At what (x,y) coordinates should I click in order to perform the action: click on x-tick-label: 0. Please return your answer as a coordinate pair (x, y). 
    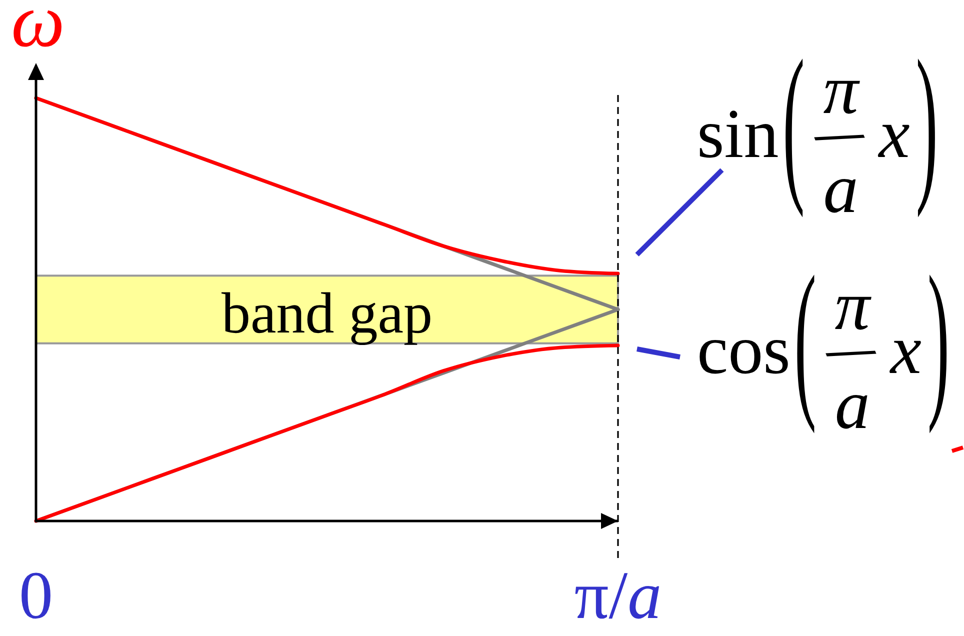
    Looking at the image, I should click on (36, 595).